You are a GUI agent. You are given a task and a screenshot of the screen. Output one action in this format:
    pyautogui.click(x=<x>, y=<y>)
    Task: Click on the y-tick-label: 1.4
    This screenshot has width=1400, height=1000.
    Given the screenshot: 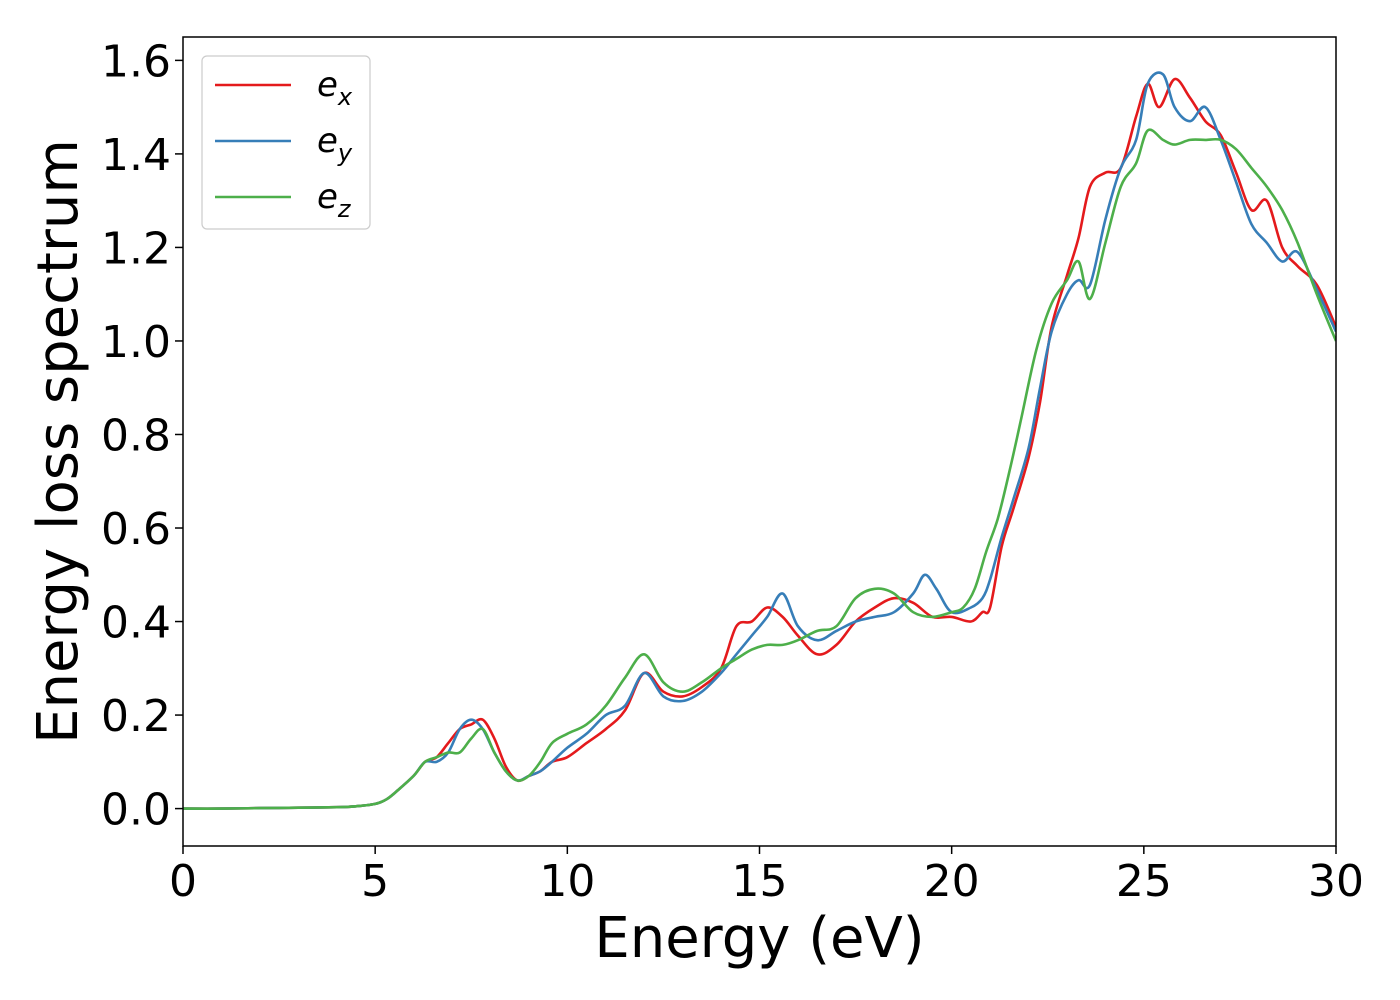 What is the action you would take?
    pyautogui.click(x=136, y=155)
    